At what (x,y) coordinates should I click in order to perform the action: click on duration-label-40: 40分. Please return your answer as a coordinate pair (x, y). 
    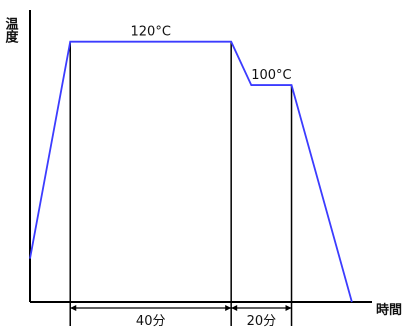
    Looking at the image, I should click on (151, 321).